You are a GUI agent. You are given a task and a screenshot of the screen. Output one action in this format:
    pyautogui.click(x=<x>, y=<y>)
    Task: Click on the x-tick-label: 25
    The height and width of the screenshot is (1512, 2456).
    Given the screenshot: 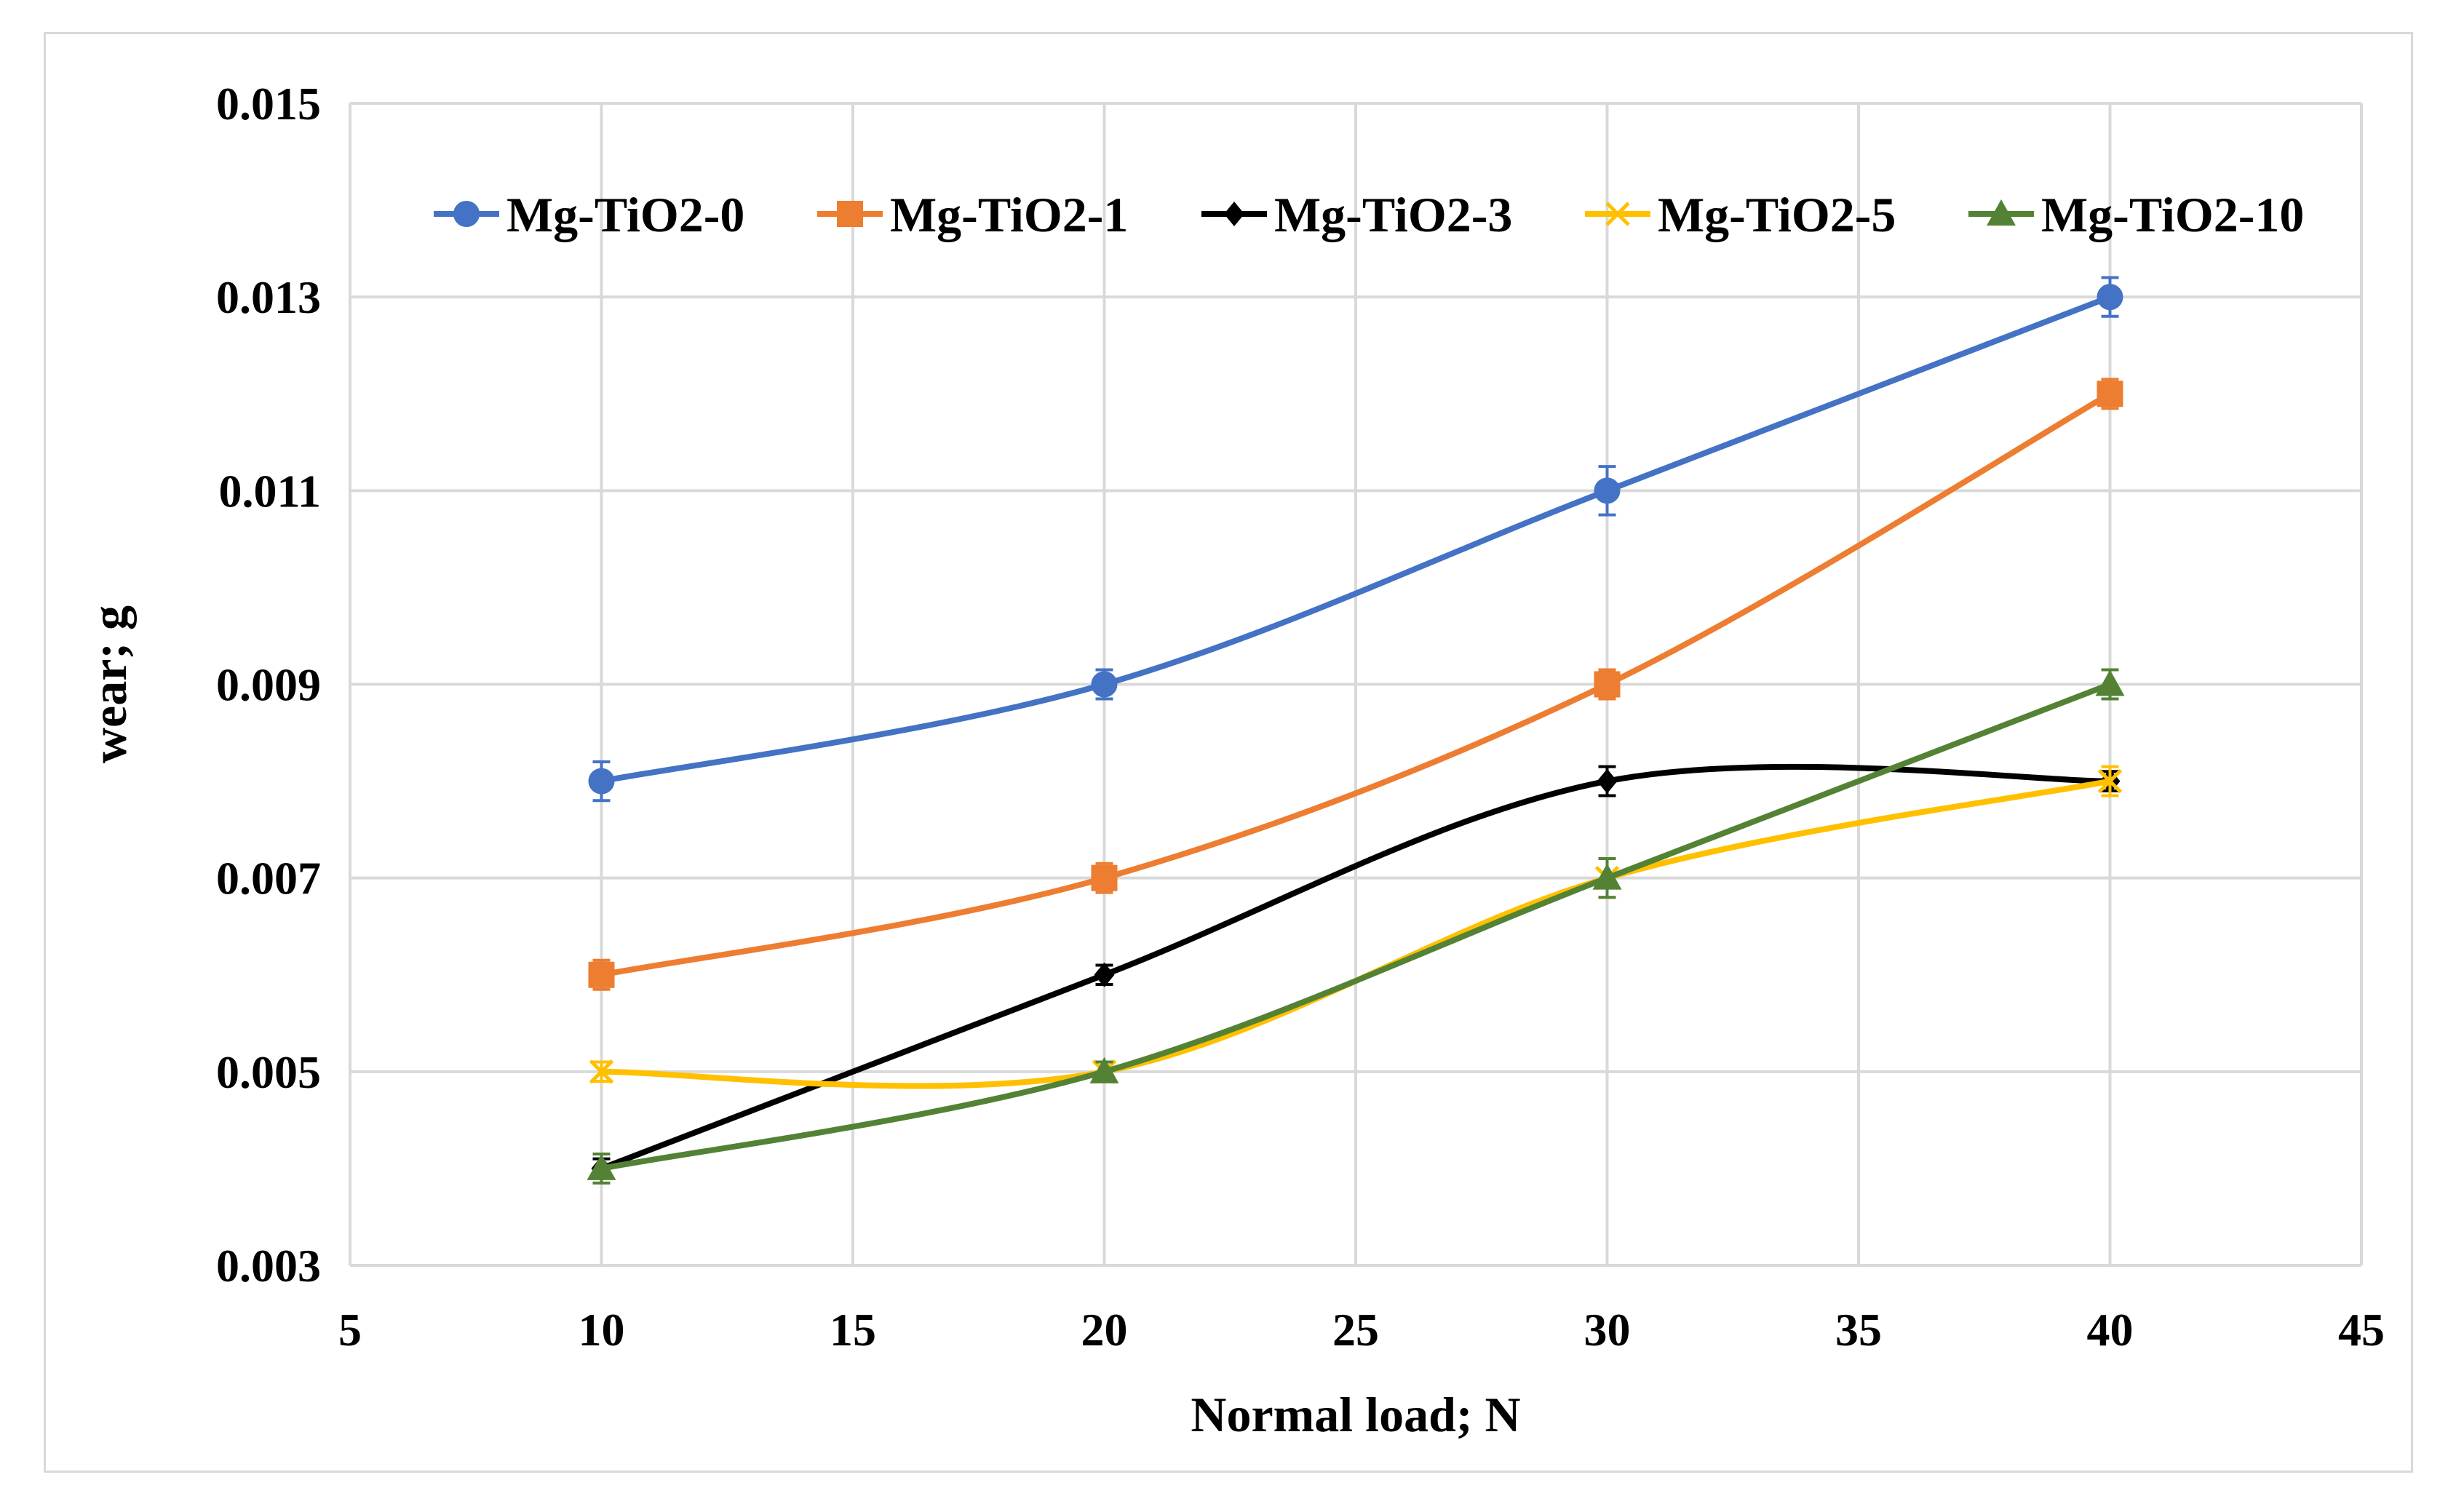 What is the action you would take?
    pyautogui.click(x=1356, y=1330)
    